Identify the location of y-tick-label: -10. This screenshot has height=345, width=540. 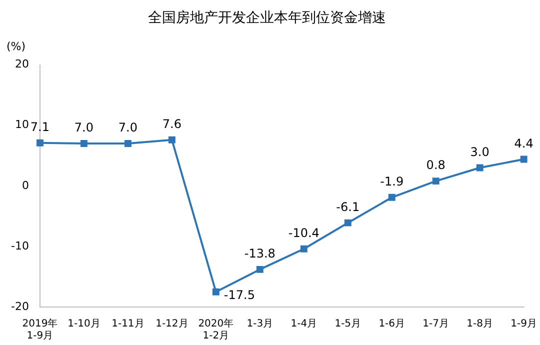
(20, 245).